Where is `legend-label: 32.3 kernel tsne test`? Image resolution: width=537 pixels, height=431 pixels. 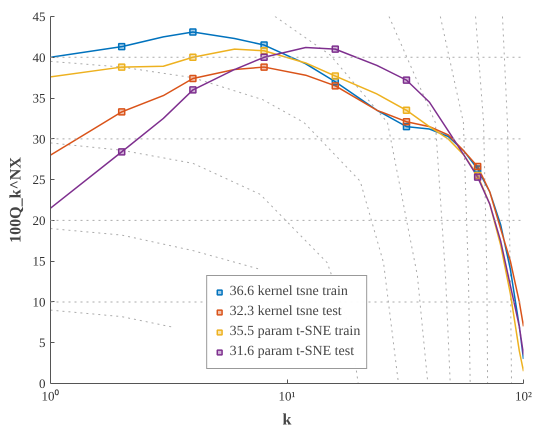
legend-label: 32.3 kernel tsne test is located at coordinates (286, 312).